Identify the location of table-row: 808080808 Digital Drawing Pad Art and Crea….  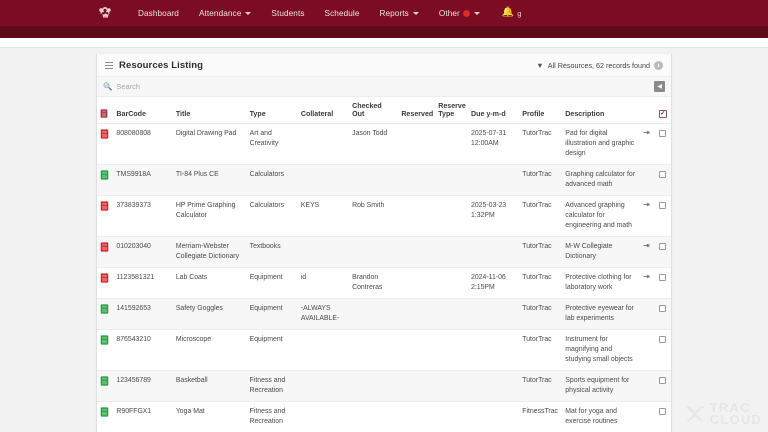
(384, 144).